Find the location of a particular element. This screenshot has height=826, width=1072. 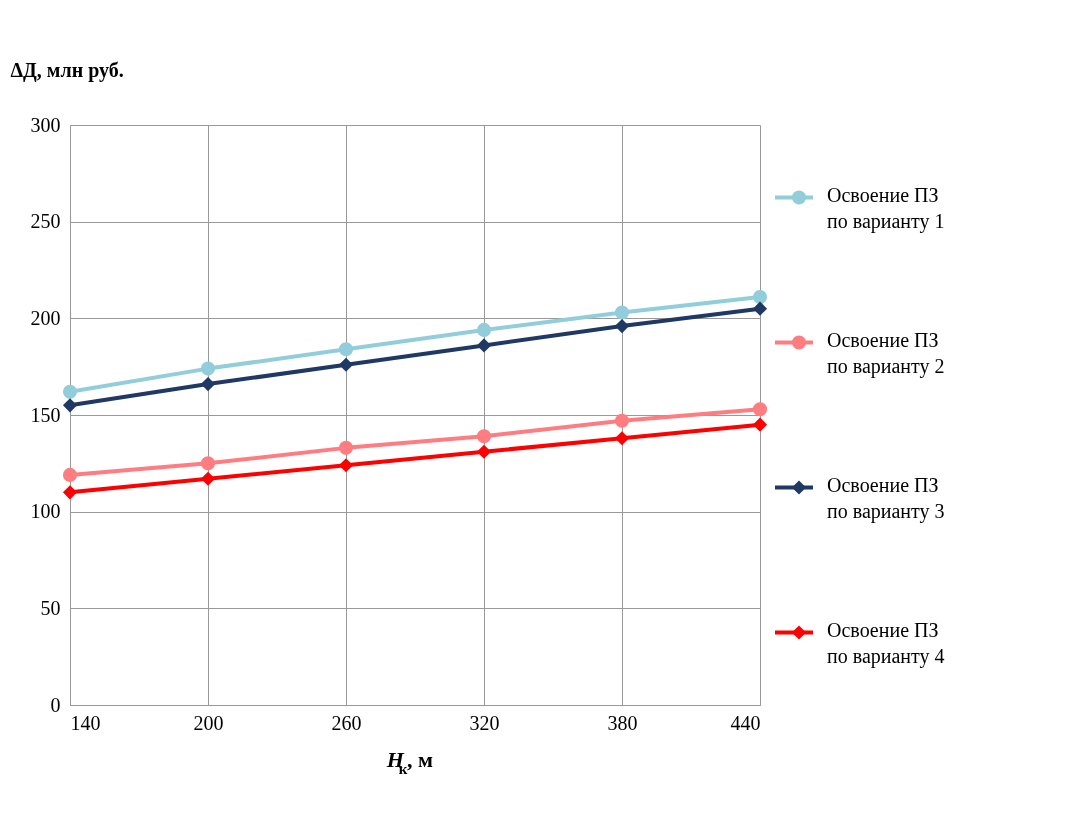

x-tick-label: 140 is located at coordinates (85, 722).